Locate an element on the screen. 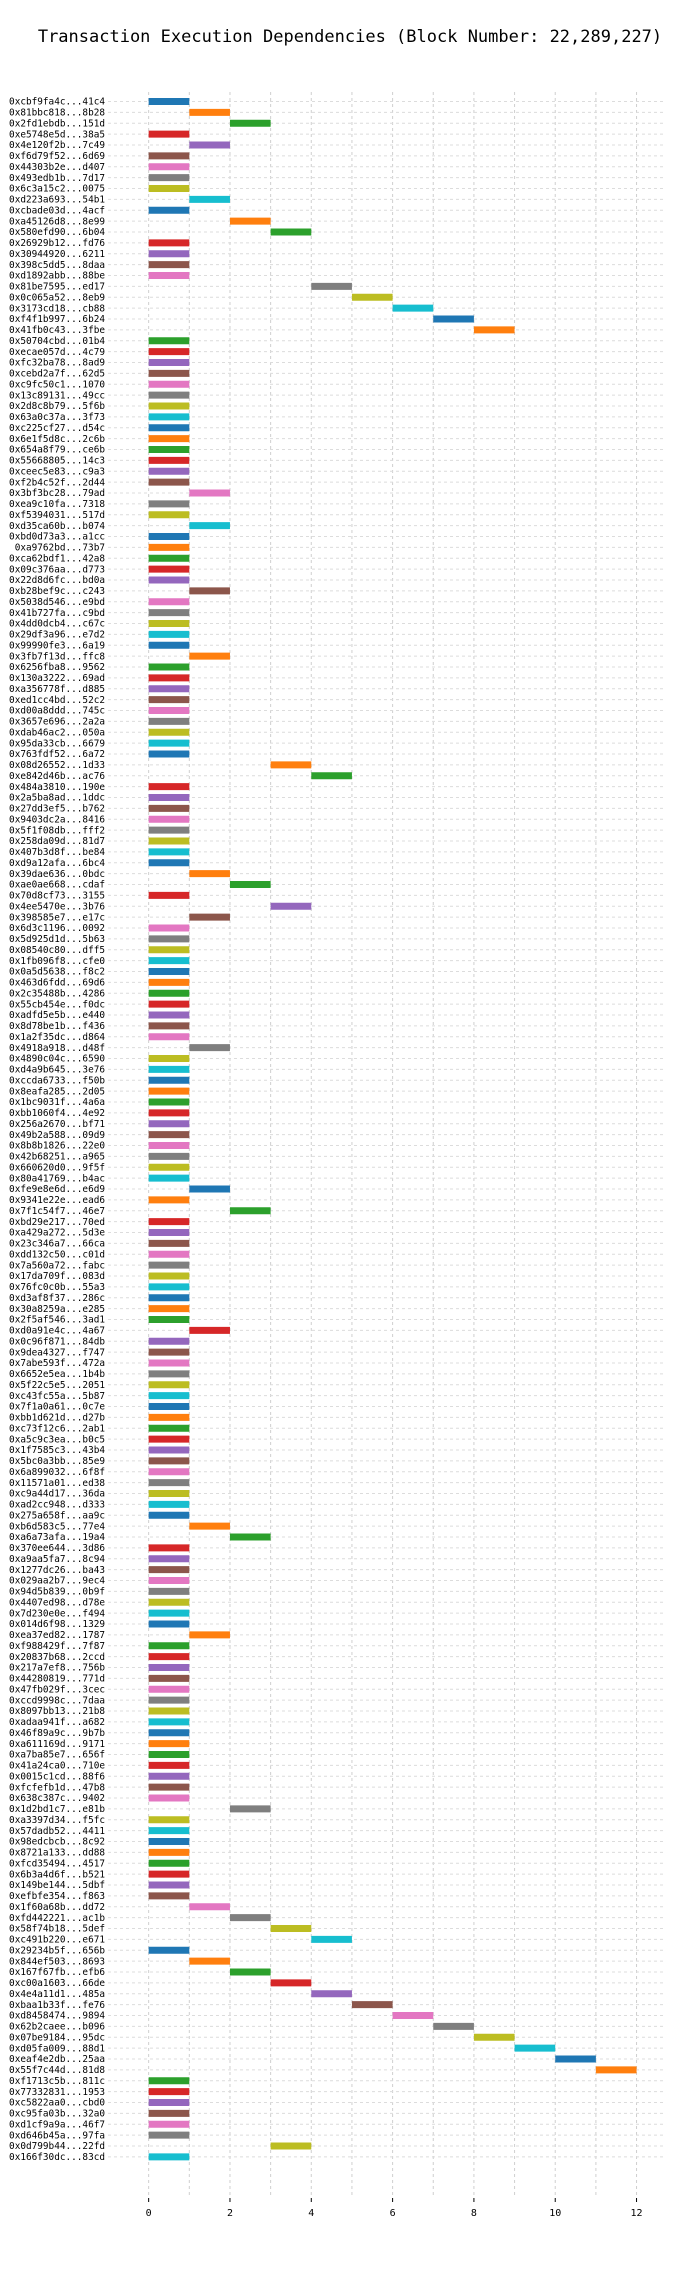 This screenshot has height=2285, width=700. row-label: 0xefbfe354...f863 is located at coordinates (57, 1896).